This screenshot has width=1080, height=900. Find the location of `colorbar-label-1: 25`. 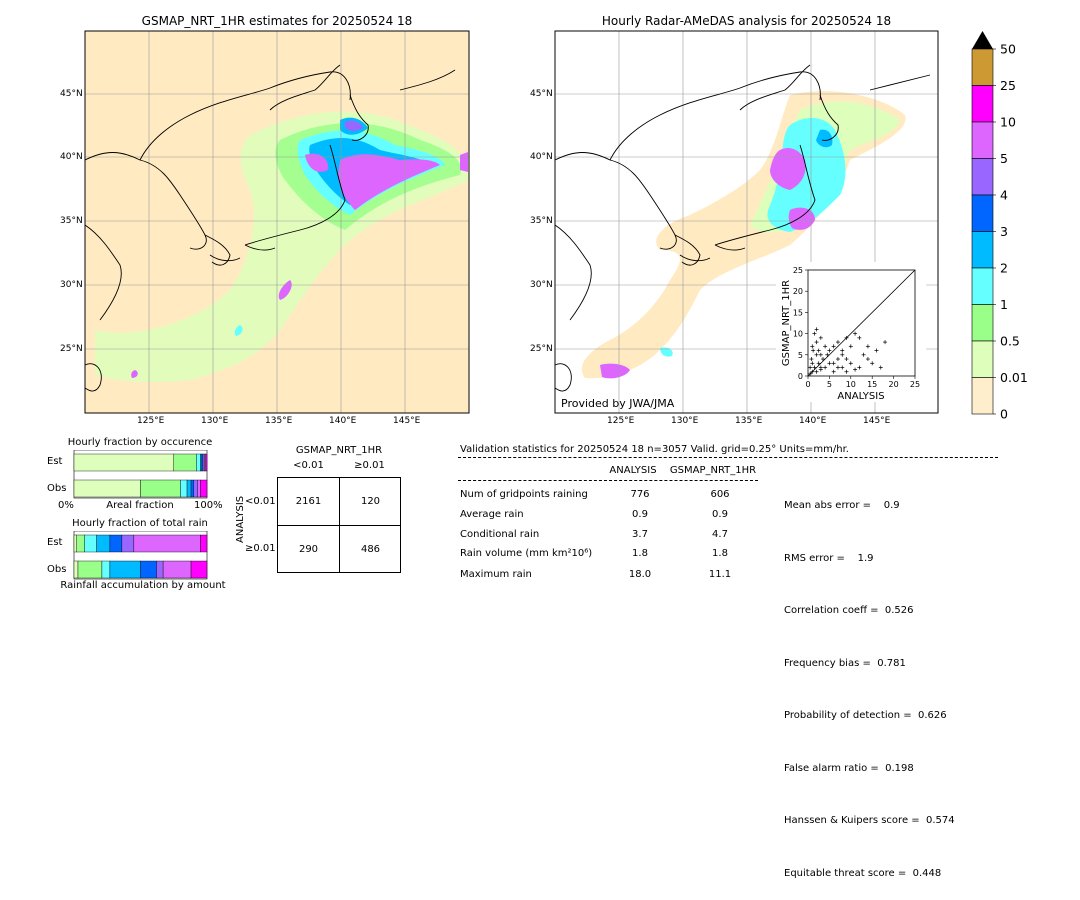

colorbar-label-1: 25 is located at coordinates (1008, 85).